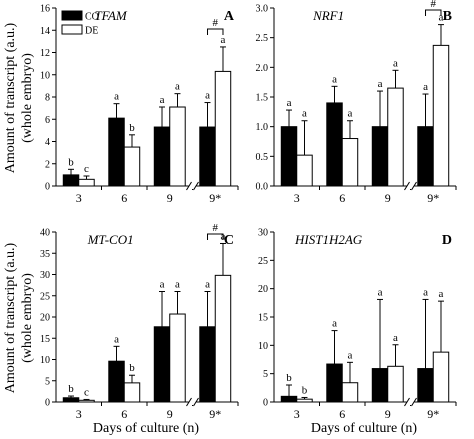 The width and height of the screenshot is (474, 439). I want to click on legend-label: DE, so click(91, 31).